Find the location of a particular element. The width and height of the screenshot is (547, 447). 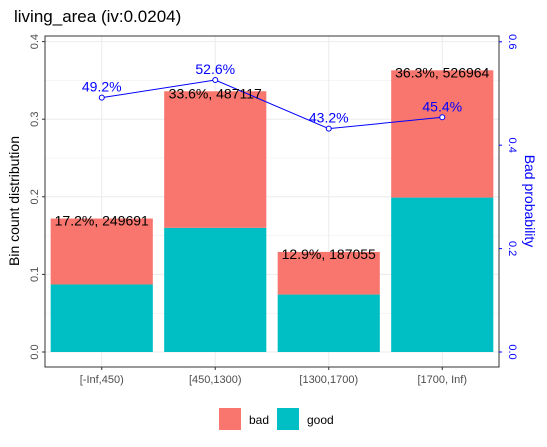

y-axis-title: Bin count distribution is located at coordinates (14, 201).